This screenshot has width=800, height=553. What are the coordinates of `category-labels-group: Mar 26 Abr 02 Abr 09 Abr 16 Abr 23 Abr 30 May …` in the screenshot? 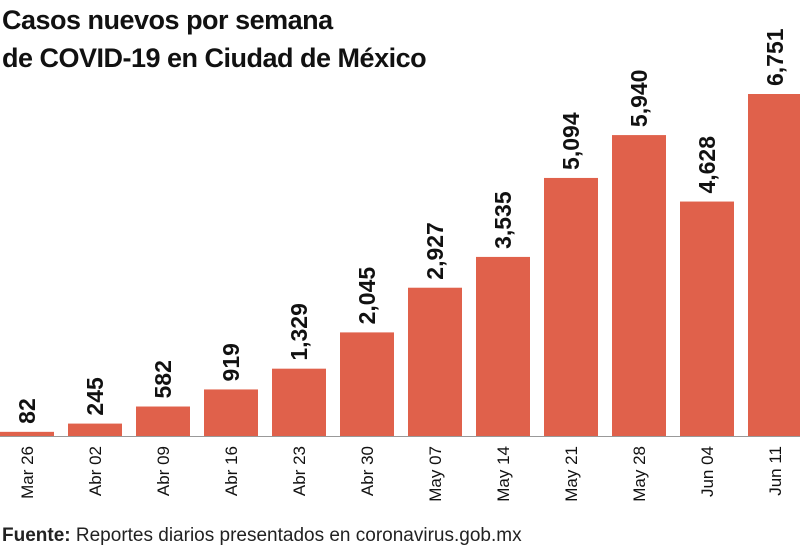 It's located at (401, 474).